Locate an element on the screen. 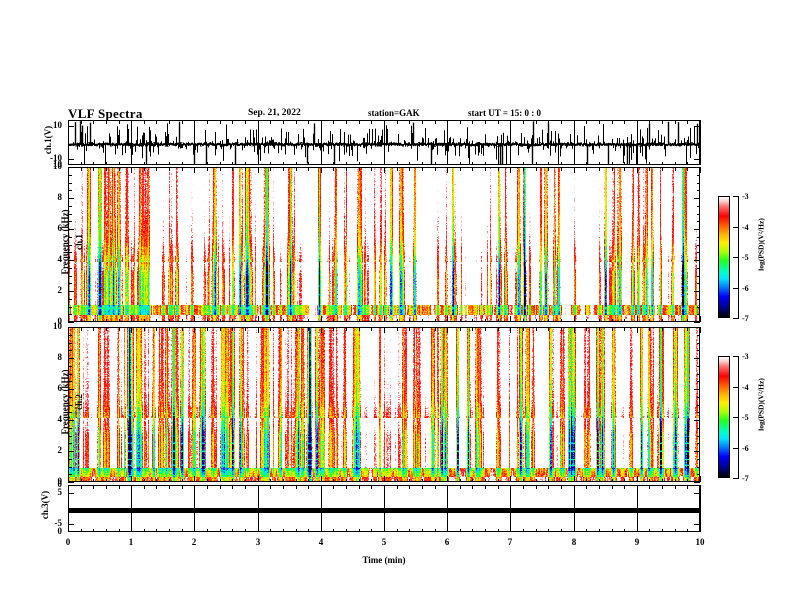  ytick-label-p2-1: 2 is located at coordinates (60, 450).